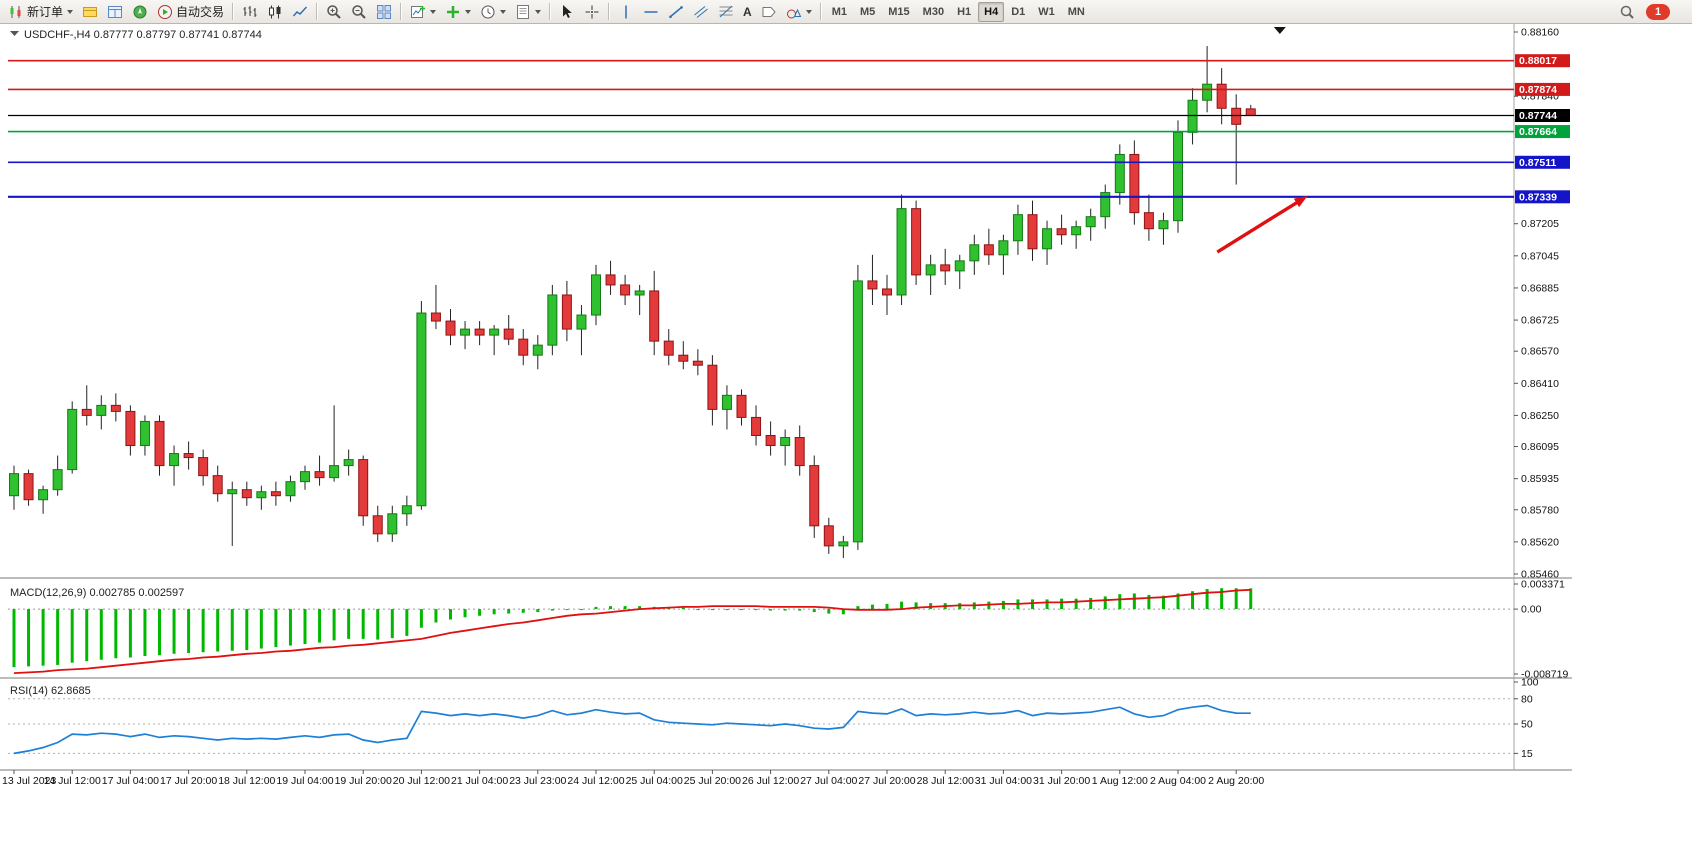 This screenshot has width=1692, height=852. What do you see at coordinates (1540, 288) in the screenshot?
I see `svg-text: 0.86885` at bounding box center [1540, 288].